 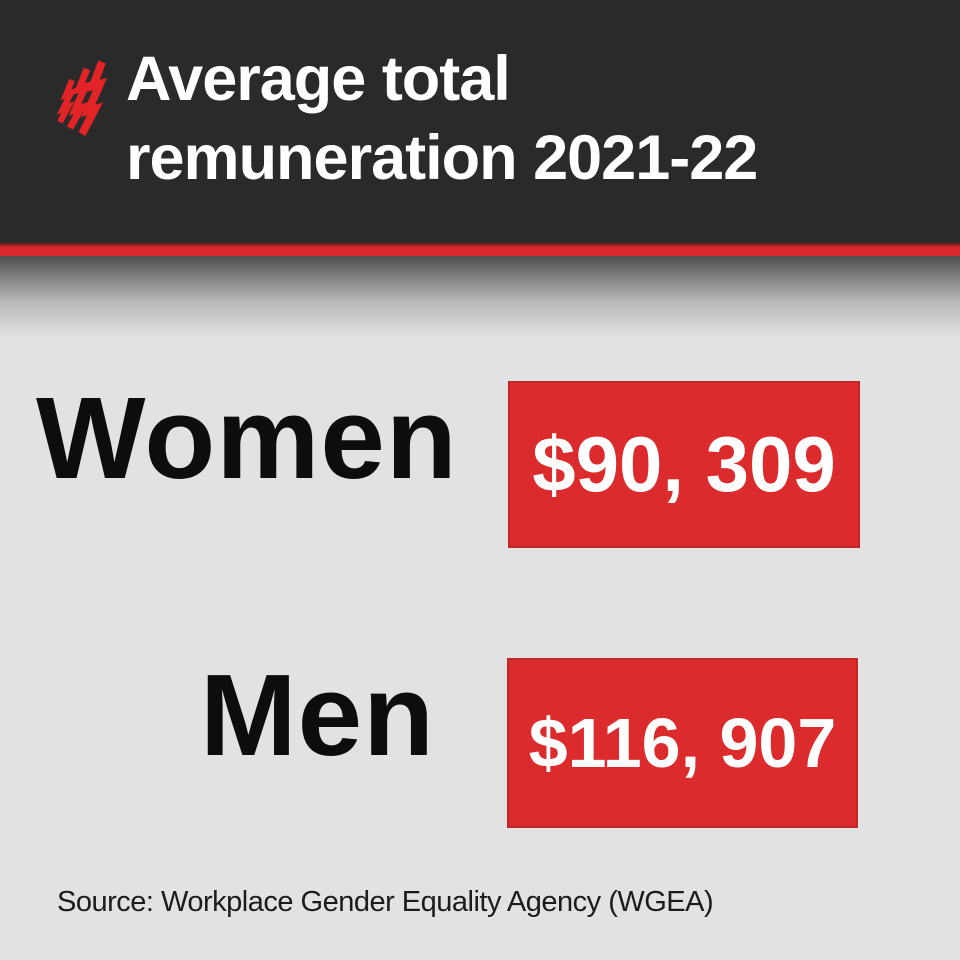 What do you see at coordinates (480, 249) in the screenshot?
I see `red-divider` at bounding box center [480, 249].